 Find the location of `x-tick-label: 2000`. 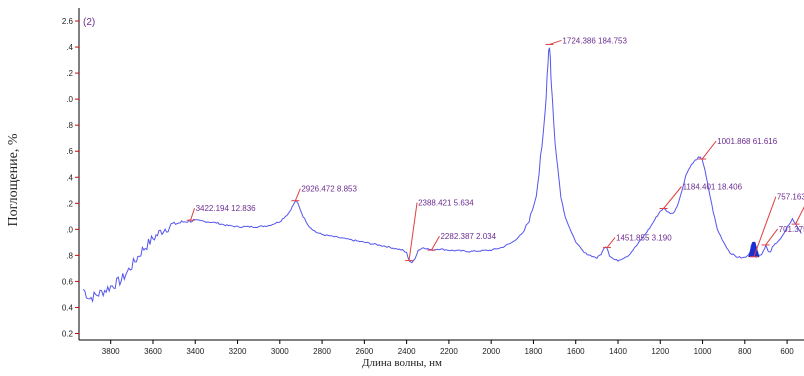

x-tick-label: 2000 is located at coordinates (491, 351).